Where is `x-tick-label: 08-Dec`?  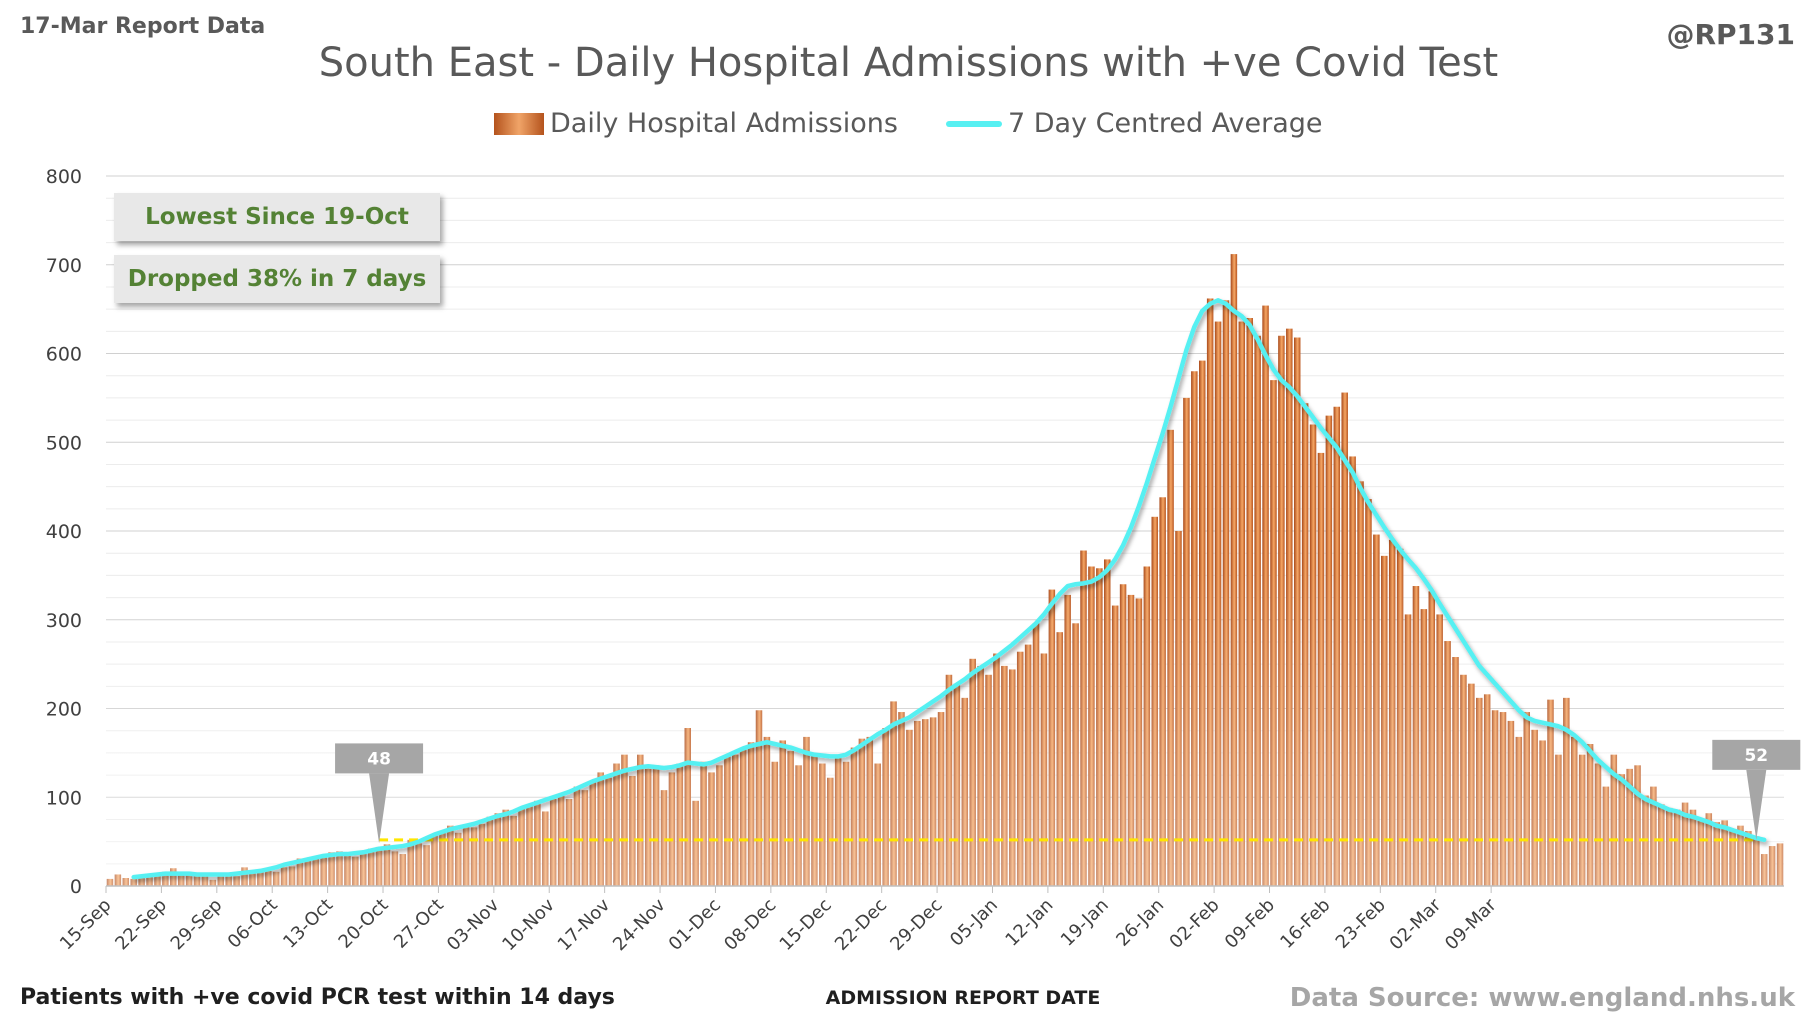 x-tick-label: 08-Dec is located at coordinates (750, 925).